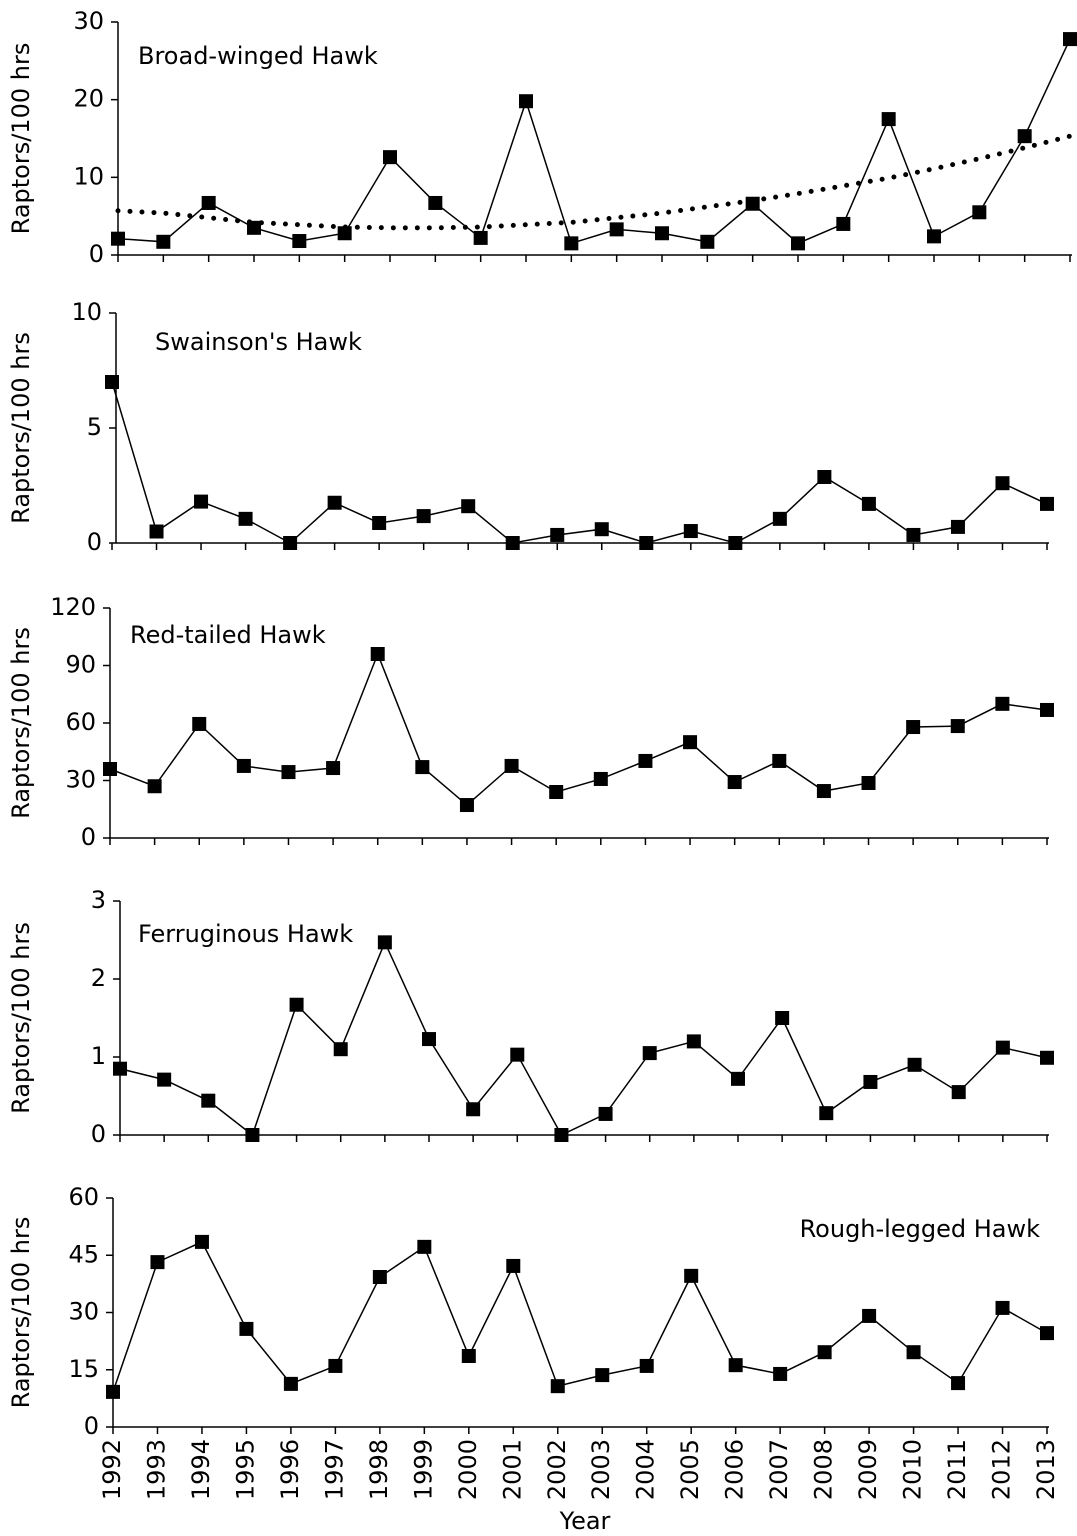 The height and width of the screenshot is (1536, 1077). What do you see at coordinates (156, 1469) in the screenshot?
I see `x-tick-label: 1993` at bounding box center [156, 1469].